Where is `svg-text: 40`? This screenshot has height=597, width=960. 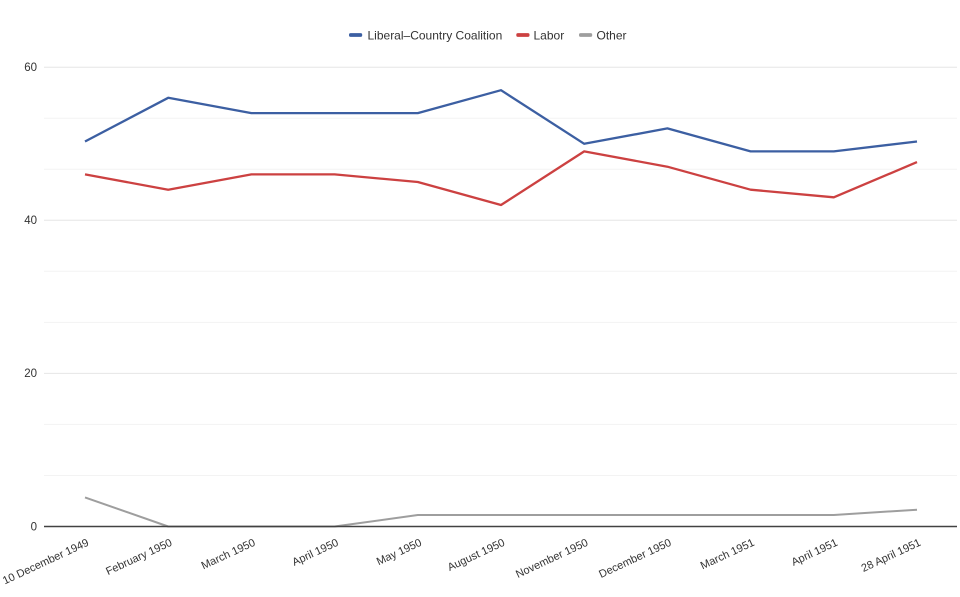
svg-text: 40 is located at coordinates (30, 221).